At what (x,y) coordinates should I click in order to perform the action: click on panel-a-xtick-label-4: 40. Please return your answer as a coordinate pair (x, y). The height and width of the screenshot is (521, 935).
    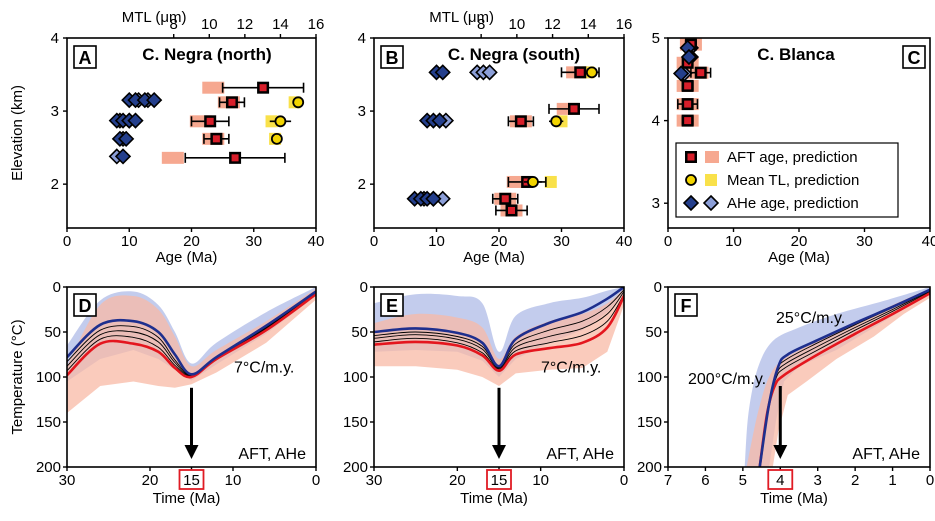
    Looking at the image, I should click on (316, 241).